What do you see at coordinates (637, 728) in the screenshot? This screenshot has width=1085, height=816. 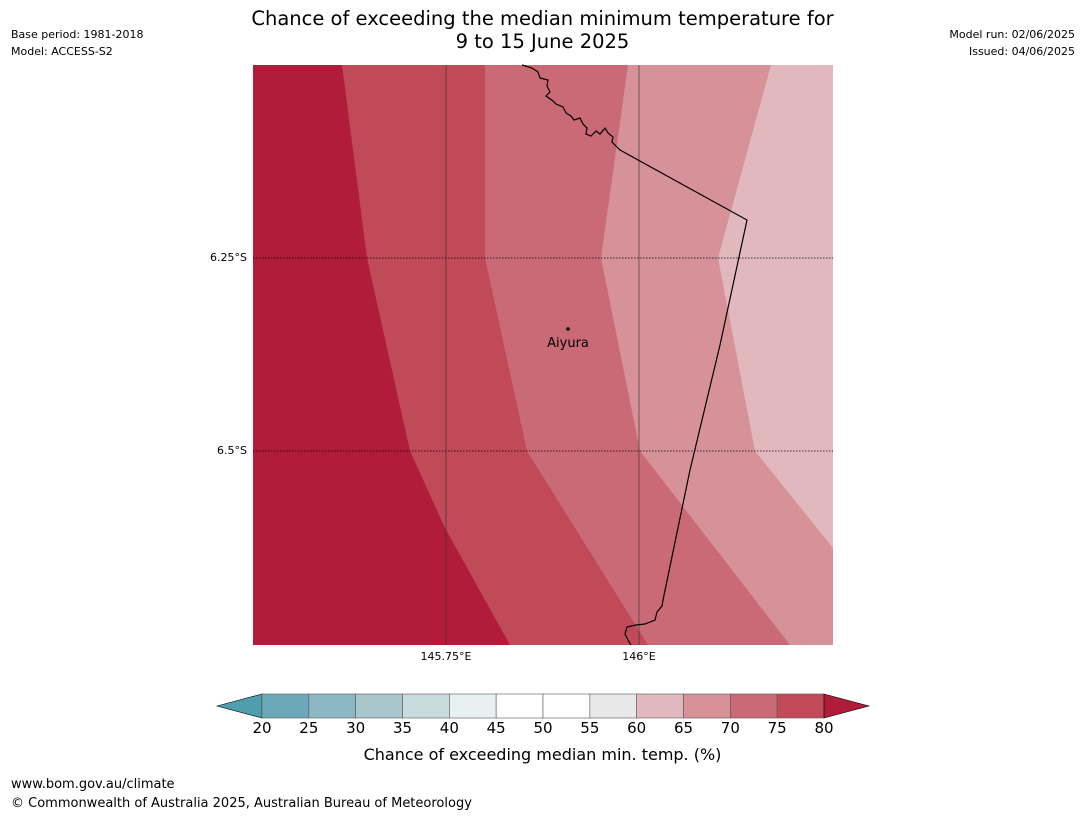 I see `colorbar-tick-label: 60` at bounding box center [637, 728].